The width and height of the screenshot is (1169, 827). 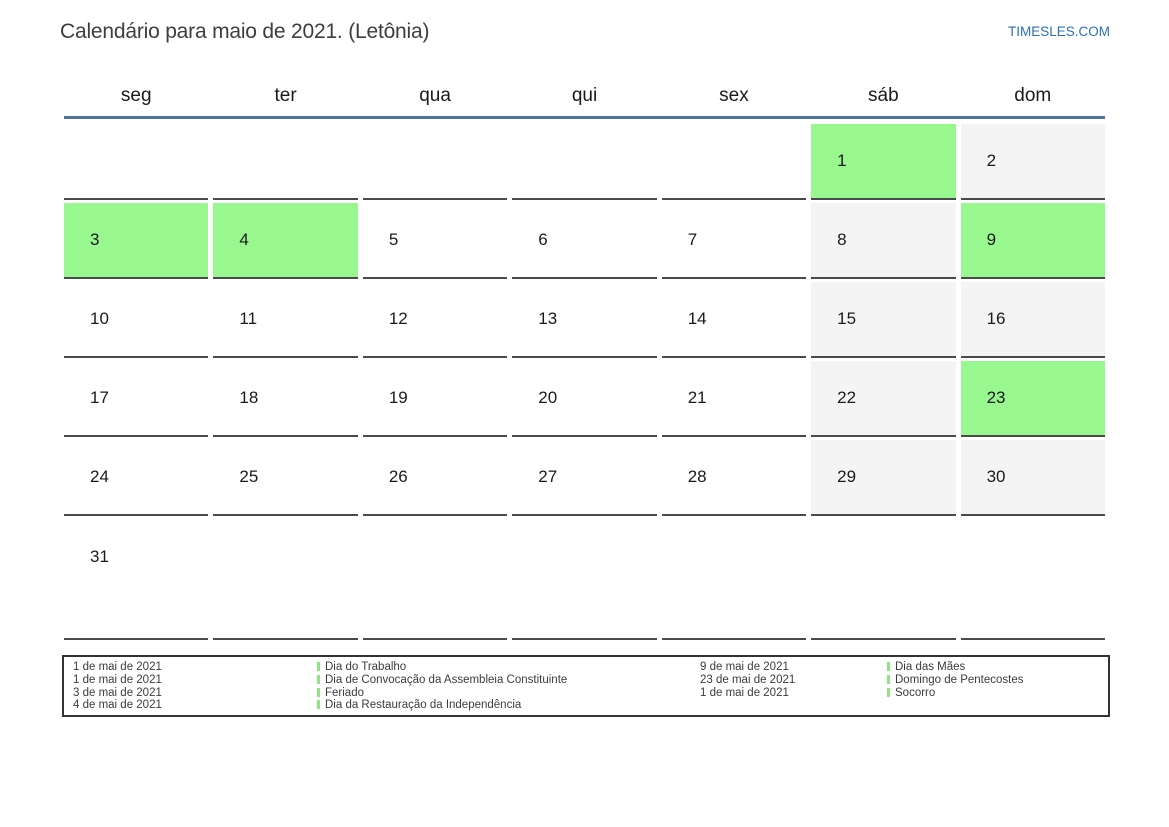 What do you see at coordinates (734, 241) in the screenshot?
I see `day-cell-7: 7` at bounding box center [734, 241].